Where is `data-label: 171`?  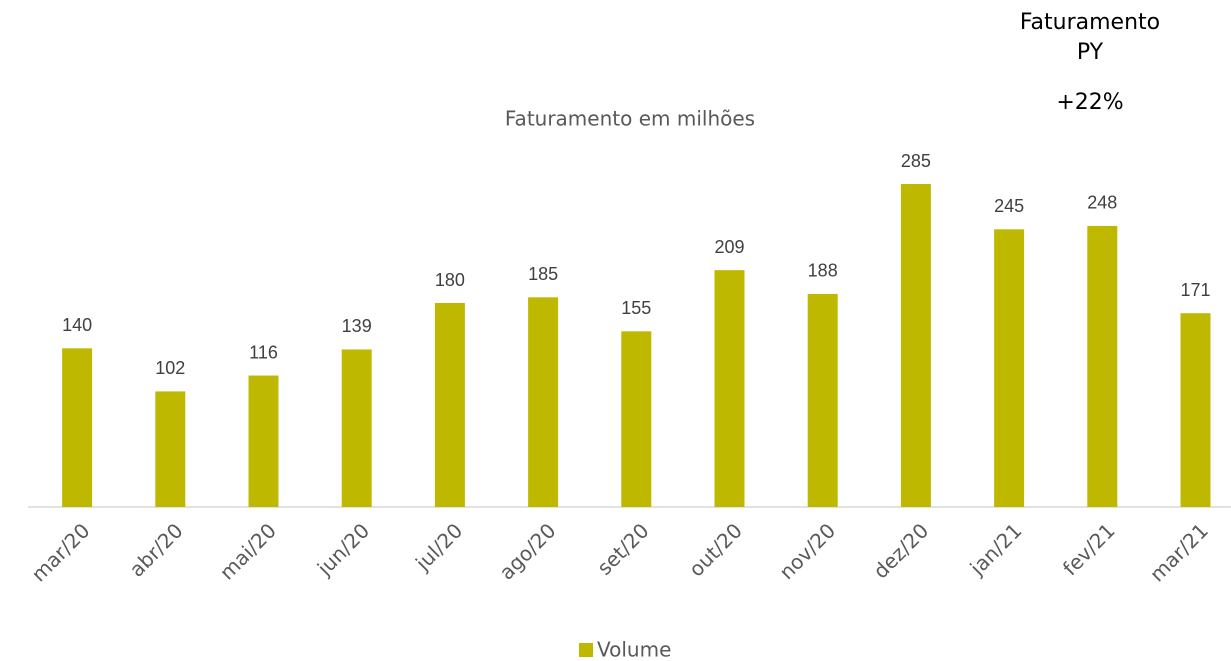
data-label: 171 is located at coordinates (1195, 290).